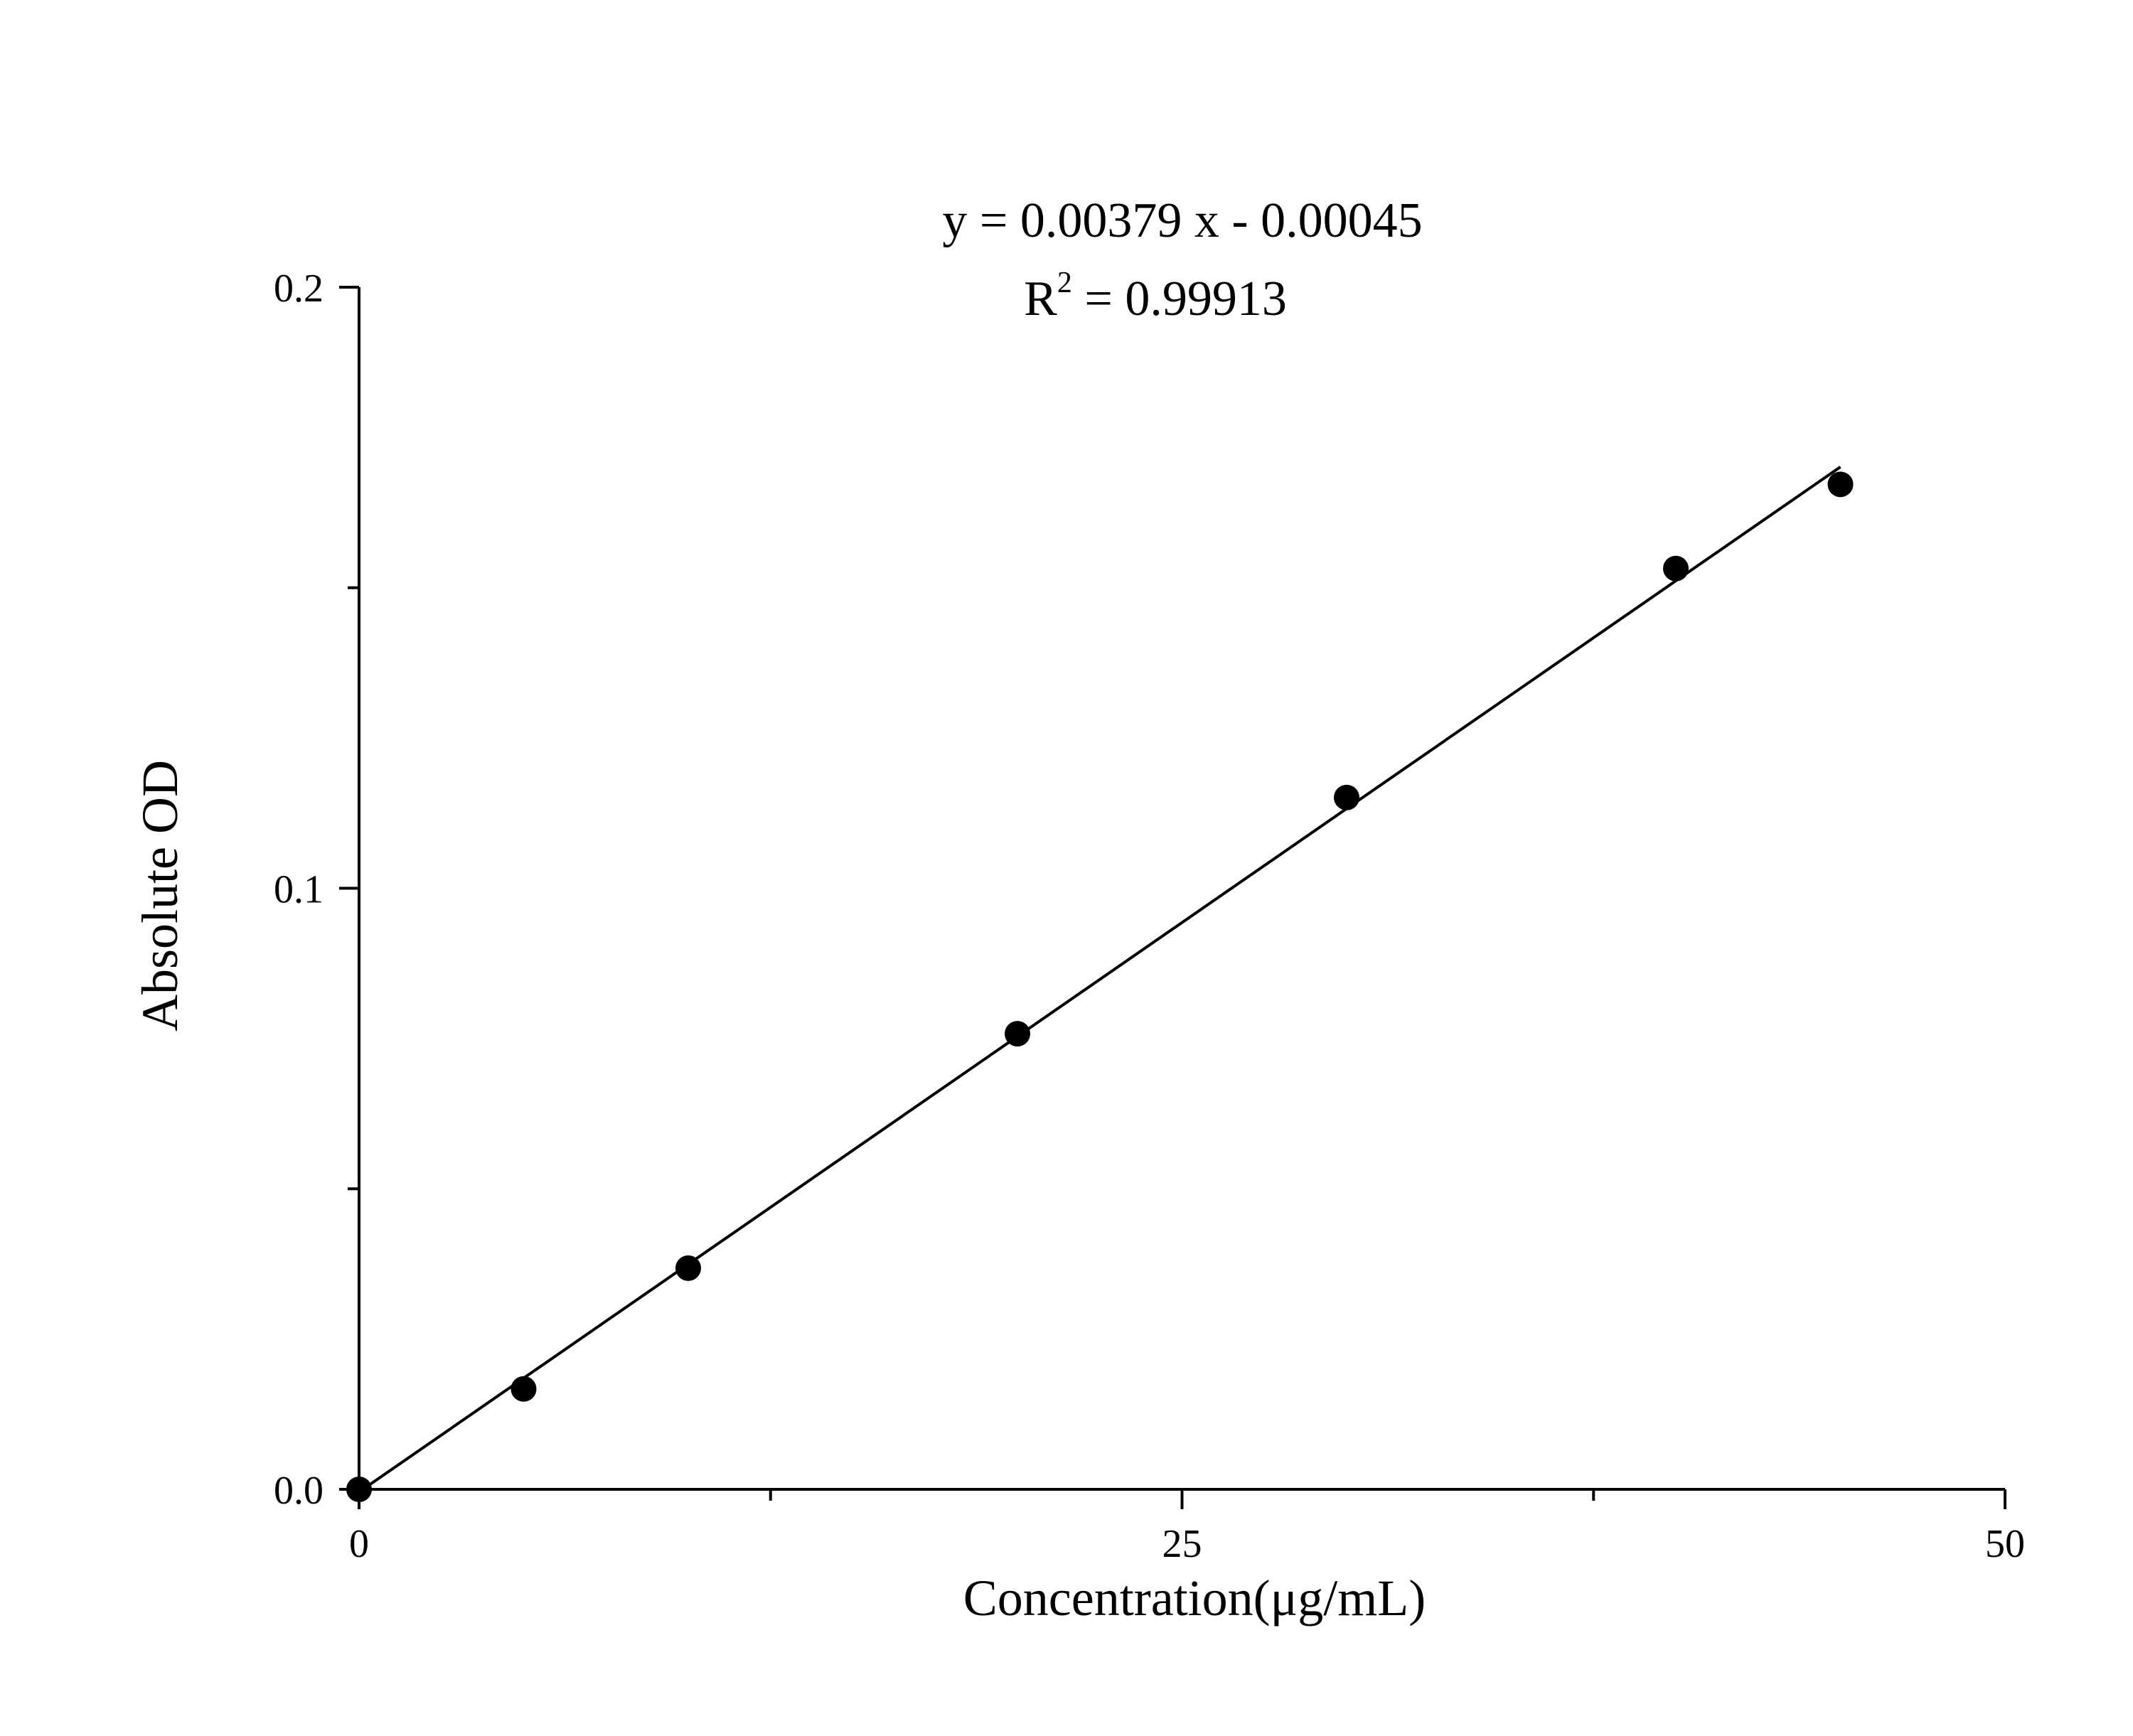 The height and width of the screenshot is (1736, 2133). I want to click on r-squared: R2 = 0.99913, so click(1155, 296).